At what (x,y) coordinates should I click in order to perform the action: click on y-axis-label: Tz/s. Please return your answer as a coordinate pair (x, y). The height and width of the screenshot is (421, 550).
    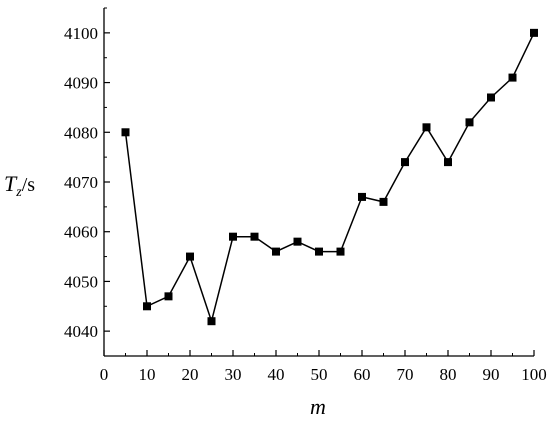
    Looking at the image, I should click on (19, 185).